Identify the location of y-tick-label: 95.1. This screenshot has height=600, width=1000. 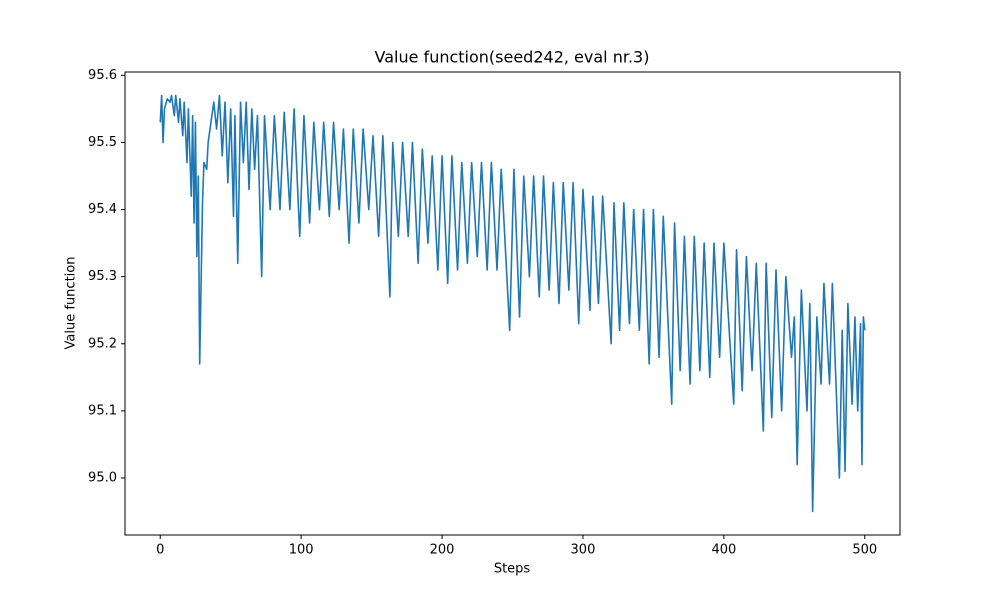
(102, 410).